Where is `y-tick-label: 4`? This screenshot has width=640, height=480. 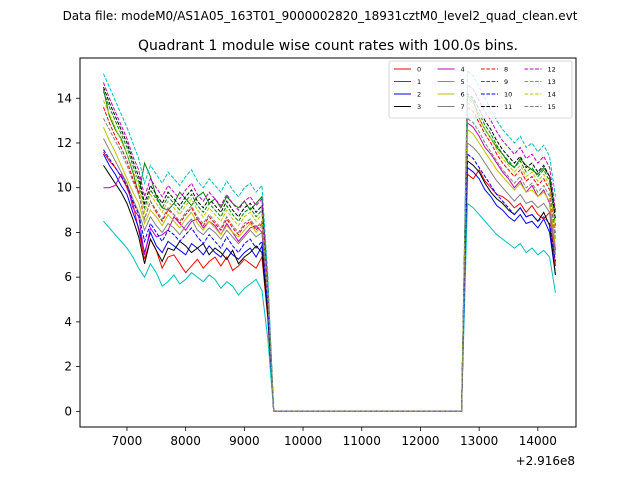 y-tick-label: 4 is located at coordinates (68, 322).